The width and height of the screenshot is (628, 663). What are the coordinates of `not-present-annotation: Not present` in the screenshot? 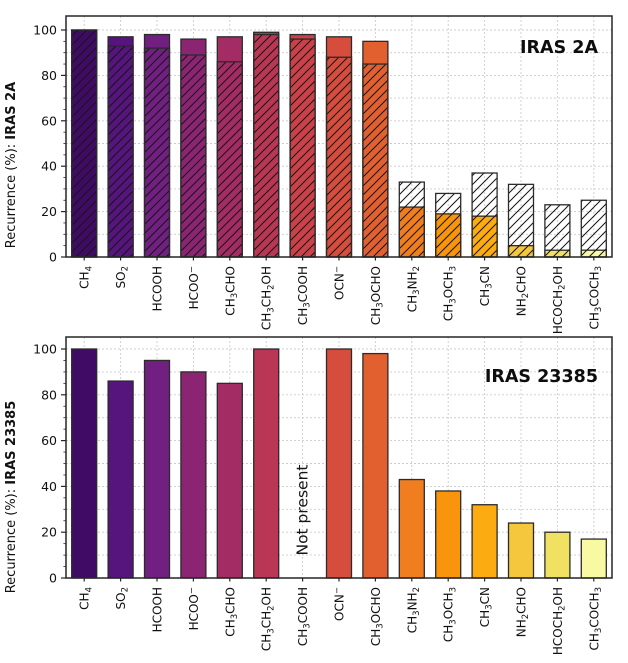 It's located at (303, 509).